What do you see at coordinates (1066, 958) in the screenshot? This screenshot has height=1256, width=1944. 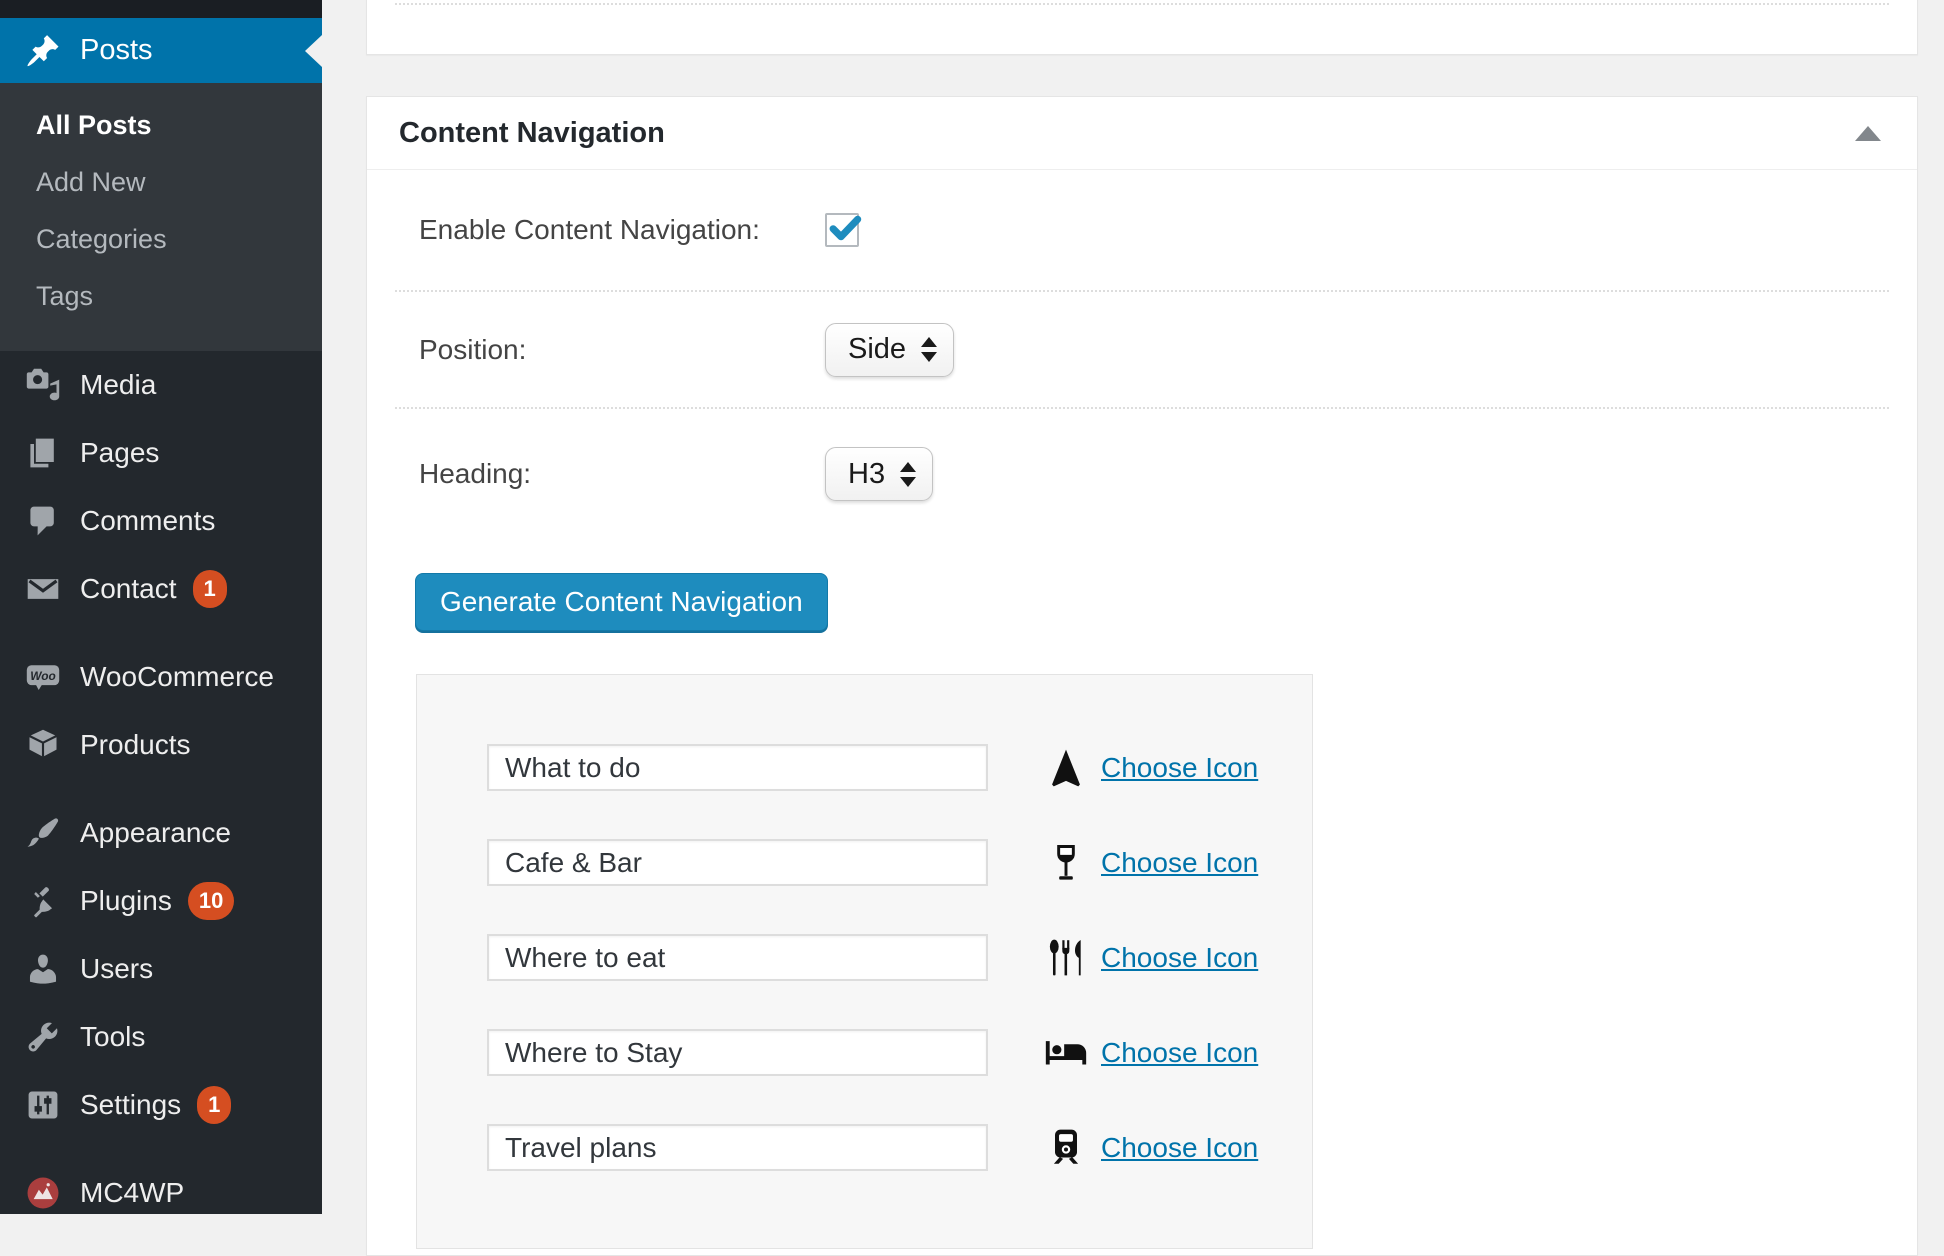 I see `cutlery-icon` at bounding box center [1066, 958].